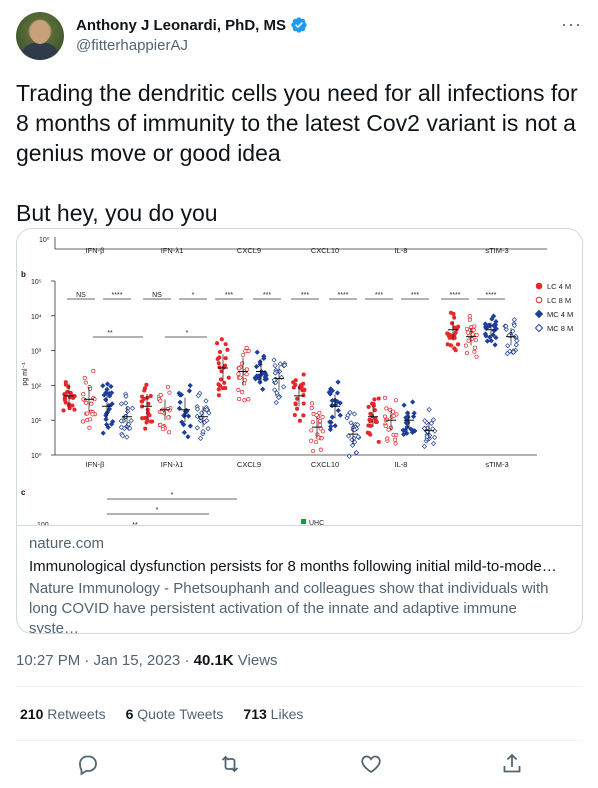  What do you see at coordinates (571, 24) in the screenshot?
I see `more-dots-icon: ···` at bounding box center [571, 24].